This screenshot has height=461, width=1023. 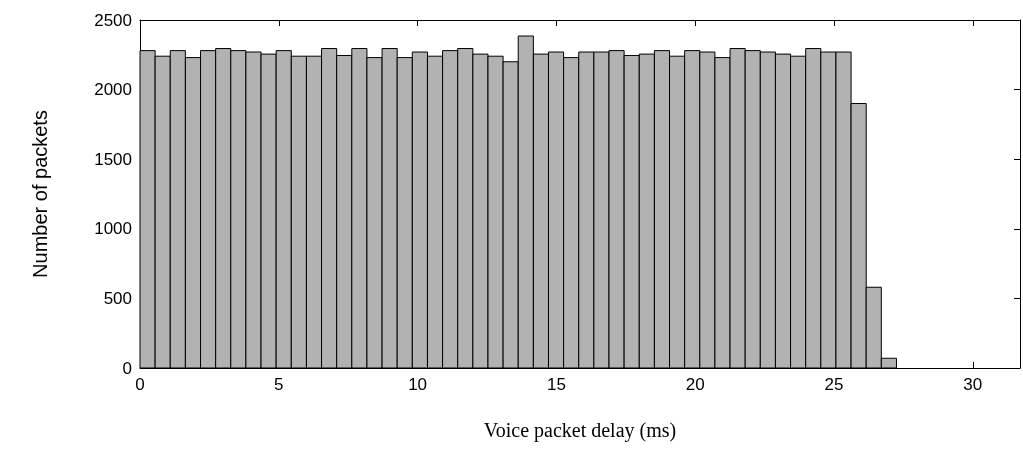 What do you see at coordinates (418, 384) in the screenshot?
I see `x-tick-label: 10` at bounding box center [418, 384].